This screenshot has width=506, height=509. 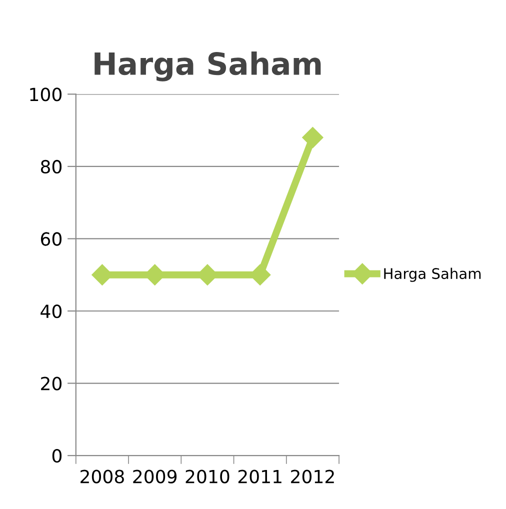 What do you see at coordinates (51, 167) in the screenshot?
I see `y-tick-label: 80` at bounding box center [51, 167].